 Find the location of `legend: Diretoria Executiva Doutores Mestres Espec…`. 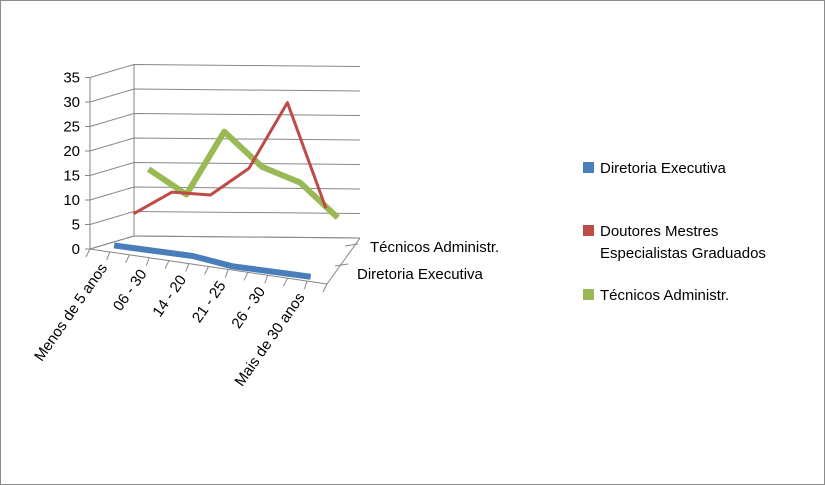

legend: Diretoria Executiva Doutores Mestres Espec… is located at coordinates (674, 232).